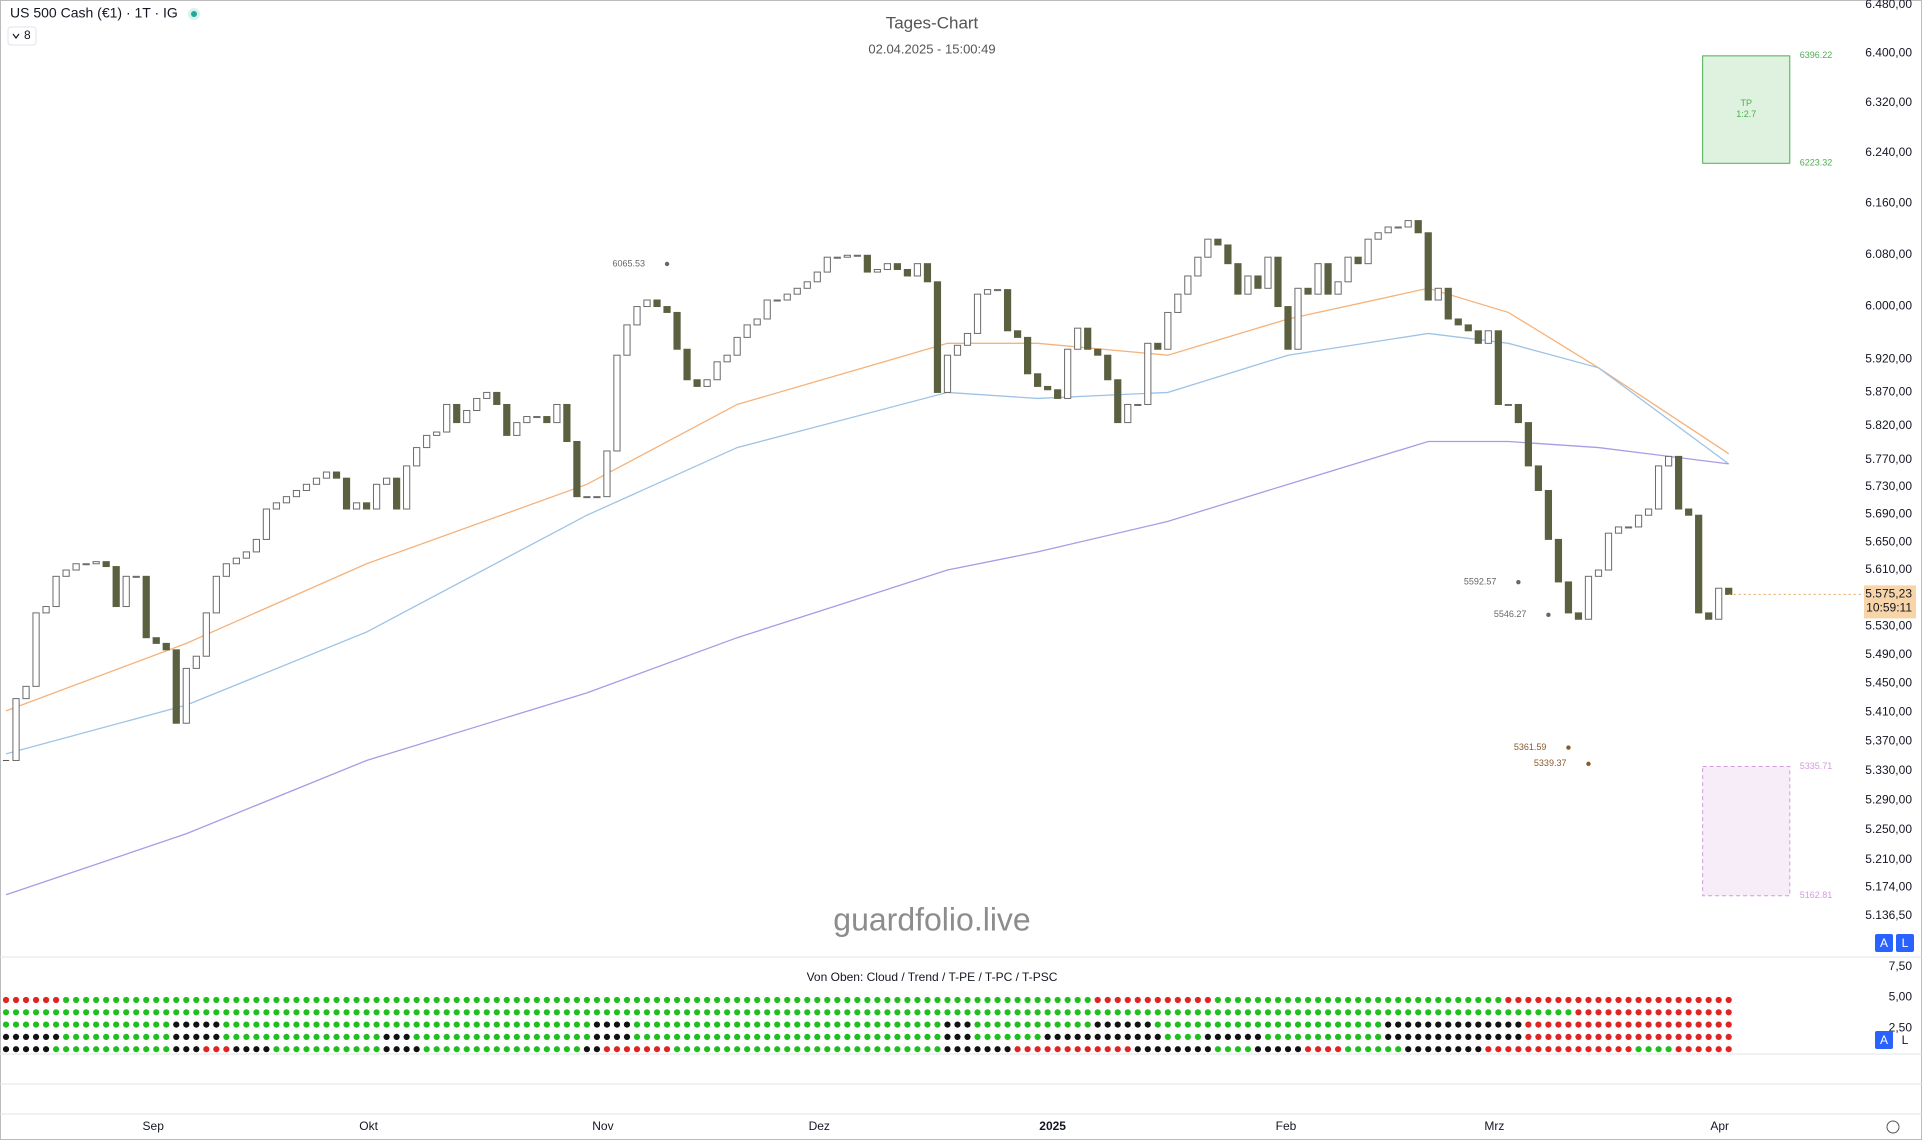 Image resolution: width=1922 pixels, height=1140 pixels. What do you see at coordinates (1888, 203) in the screenshot?
I see `y-tick-label: 6.160,00` at bounding box center [1888, 203].